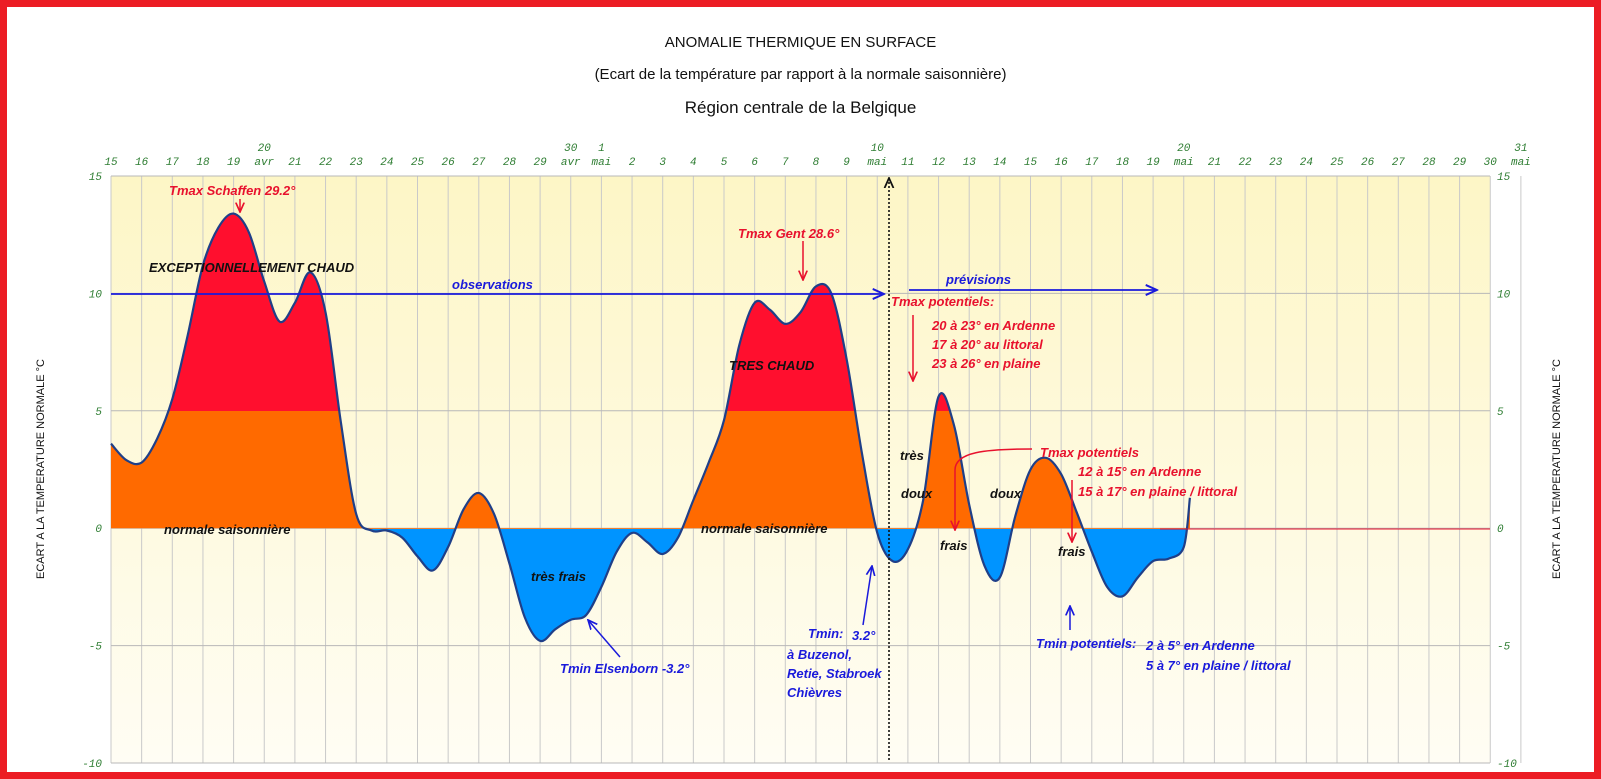 Image resolution: width=1601 pixels, height=779 pixels. Describe the element at coordinates (571, 163) in the screenshot. I see `x-tick-month-16: avr` at that location.